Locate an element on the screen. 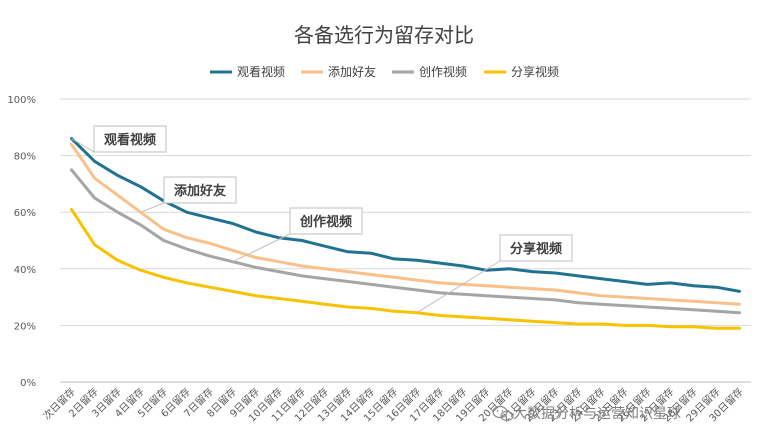  y-tick-label: 0% is located at coordinates (28, 383).